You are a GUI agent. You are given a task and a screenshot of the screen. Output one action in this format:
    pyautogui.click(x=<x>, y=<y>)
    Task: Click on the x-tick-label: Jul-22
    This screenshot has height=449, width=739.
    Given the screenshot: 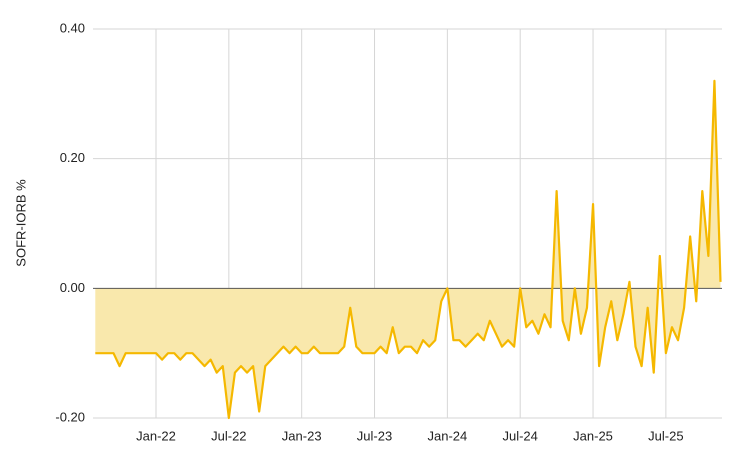 What is the action you would take?
    pyautogui.click(x=228, y=435)
    